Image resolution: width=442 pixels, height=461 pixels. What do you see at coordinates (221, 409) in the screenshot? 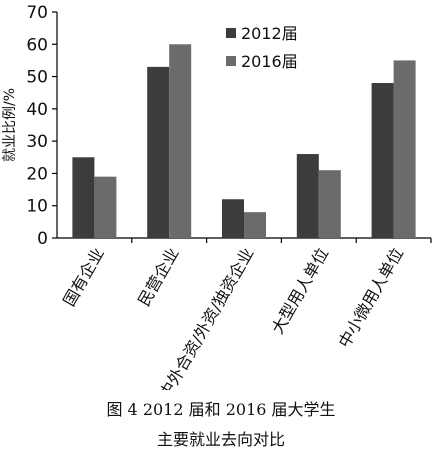
I see `figure-caption-line1: 图 4 2012 届和 2016 届大学生` at bounding box center [221, 409].